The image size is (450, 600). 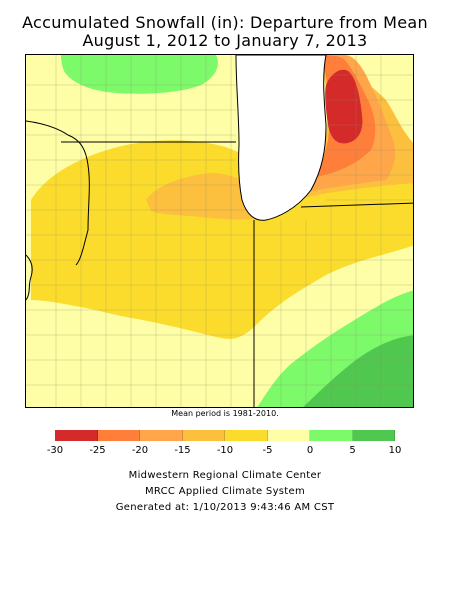 I want to click on indiana-michigan-border, so click(x=356, y=205).